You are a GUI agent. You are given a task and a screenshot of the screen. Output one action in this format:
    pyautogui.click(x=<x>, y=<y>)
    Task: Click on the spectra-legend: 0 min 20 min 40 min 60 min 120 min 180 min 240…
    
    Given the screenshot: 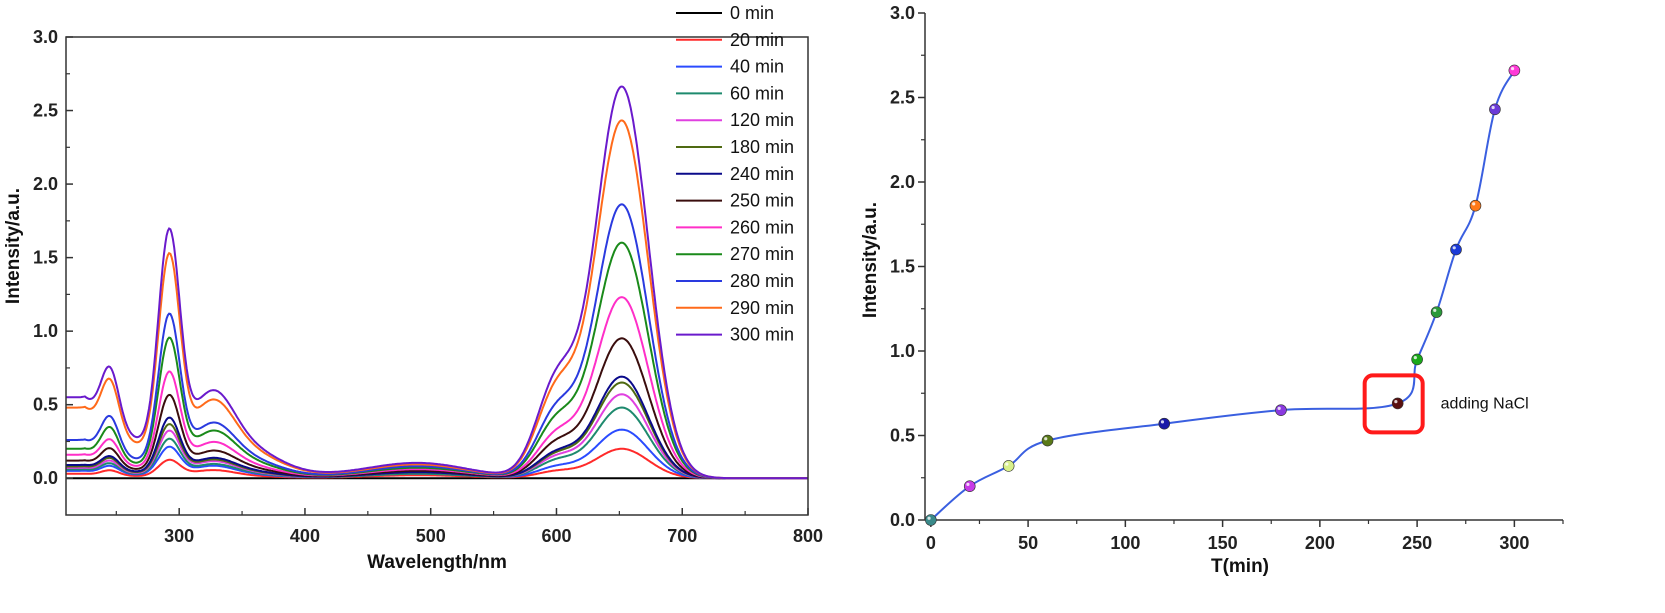 What is the action you would take?
    pyautogui.click(x=735, y=174)
    